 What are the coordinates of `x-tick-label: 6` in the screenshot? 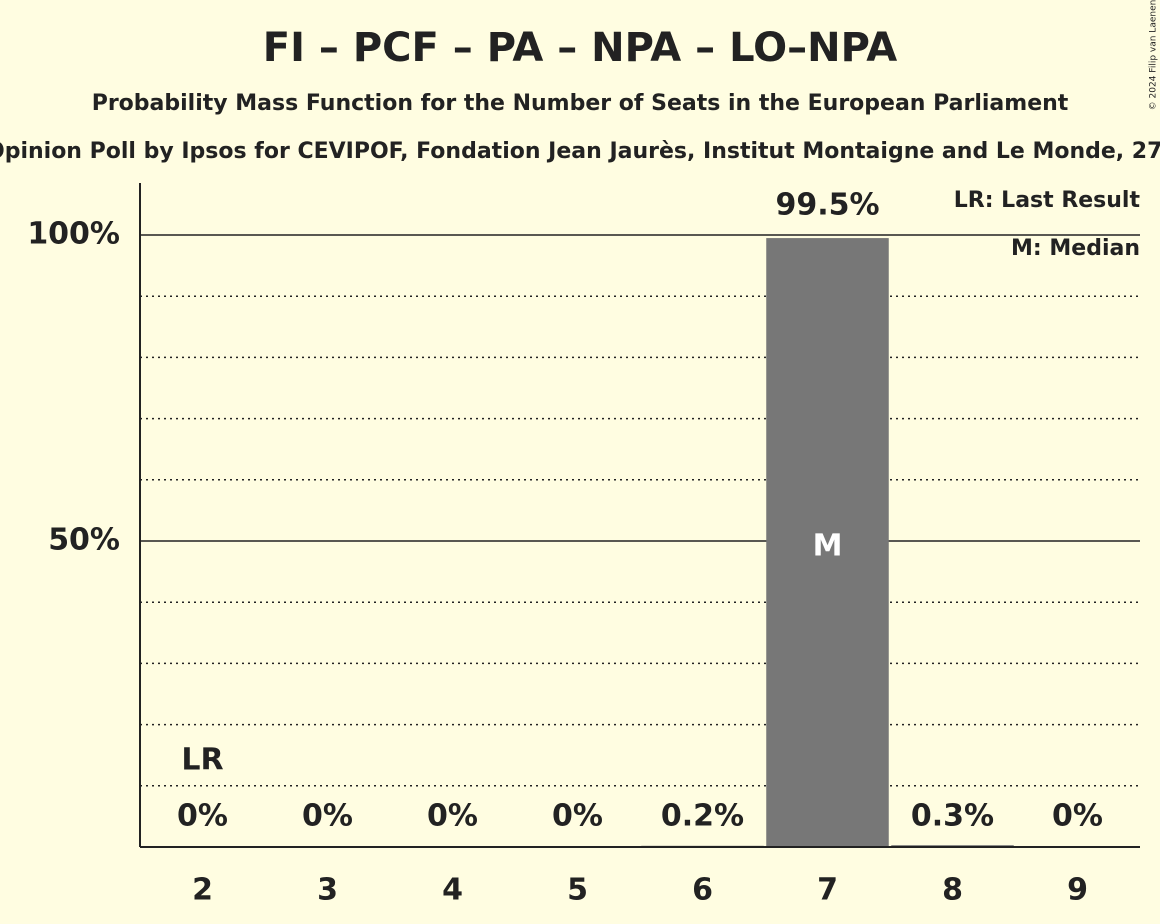 It's located at (702, 890).